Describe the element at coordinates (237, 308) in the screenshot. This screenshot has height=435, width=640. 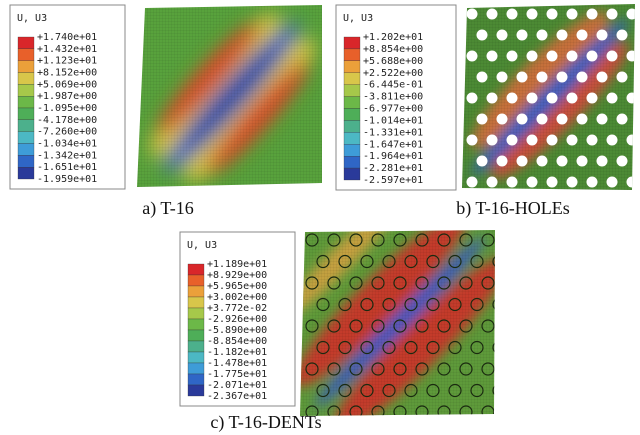
I see `legend-label: +3.772e-02` at that location.